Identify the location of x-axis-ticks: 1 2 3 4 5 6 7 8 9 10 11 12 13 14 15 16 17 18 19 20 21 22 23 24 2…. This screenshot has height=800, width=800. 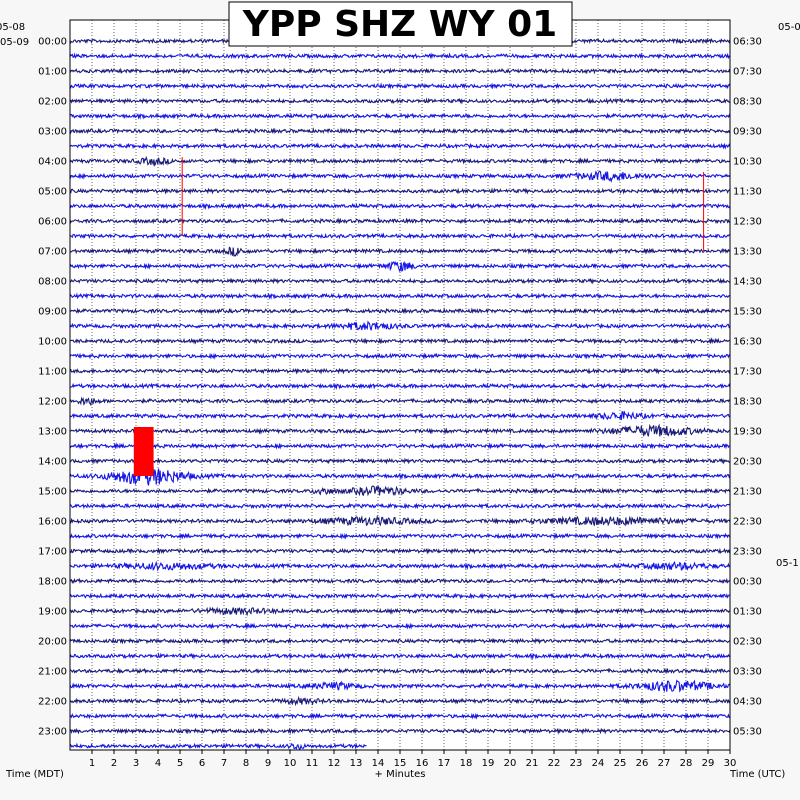
(412, 759).